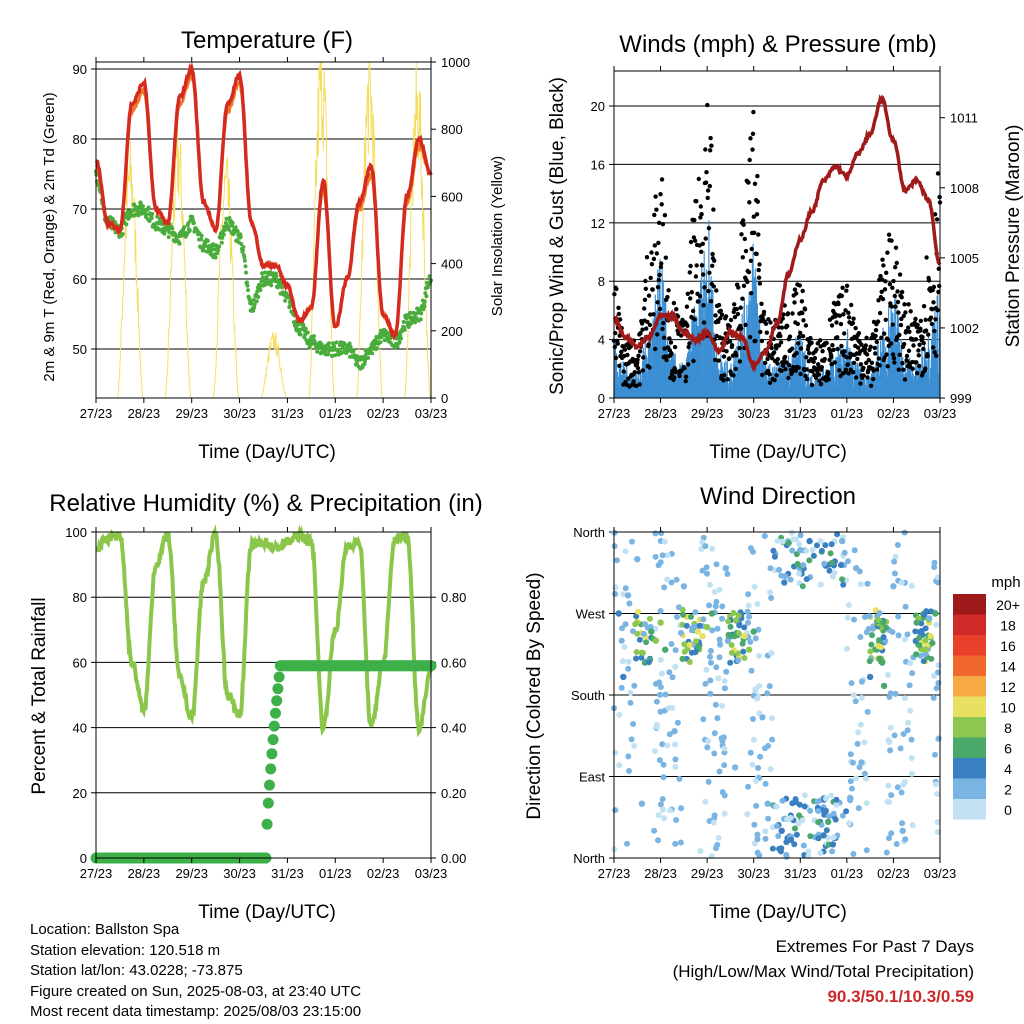 Image resolution: width=1024 pixels, height=1024 pixels. Describe the element at coordinates (80, 349) in the screenshot. I see `temperature-ytick-label: 50` at that location.